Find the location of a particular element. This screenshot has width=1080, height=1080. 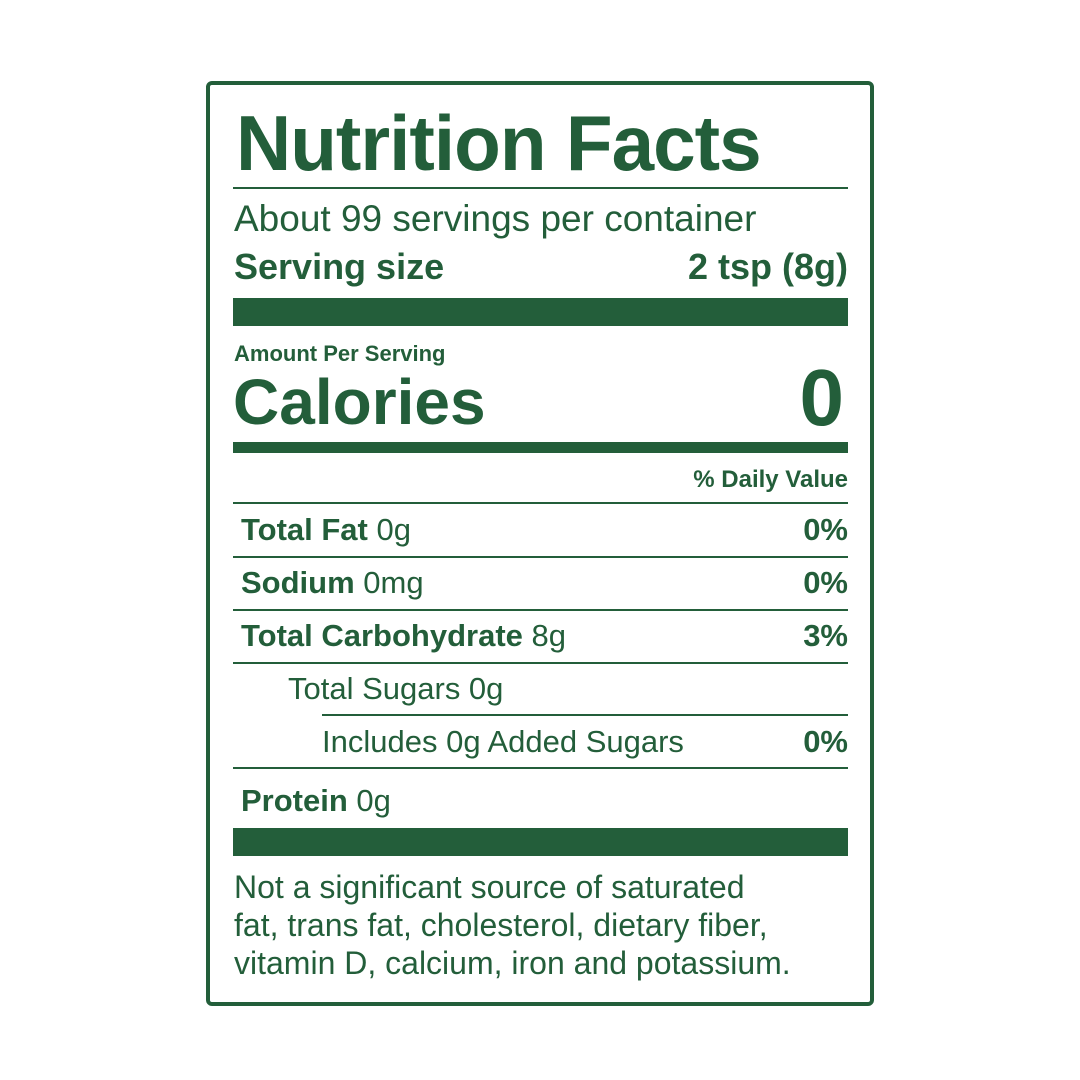

nutrient-name: Total Fat is located at coordinates (304, 529).